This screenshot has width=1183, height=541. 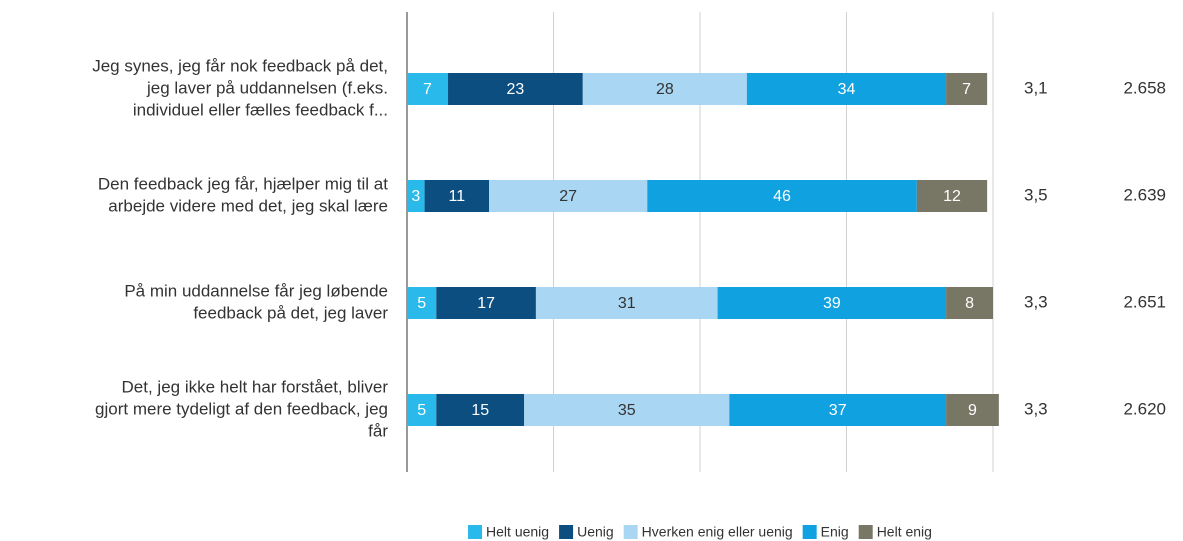 What do you see at coordinates (240, 65) in the screenshot?
I see `category-label: Jeg synes, jeg får nok feedback på det,` at bounding box center [240, 65].